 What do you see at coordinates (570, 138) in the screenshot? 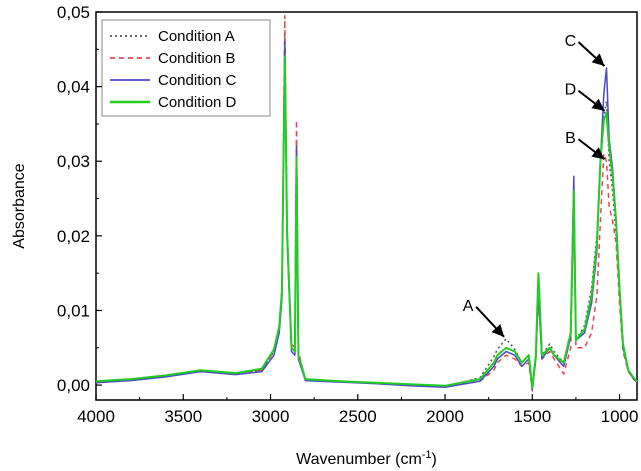
I see `annotation-label-b: B` at bounding box center [570, 138].